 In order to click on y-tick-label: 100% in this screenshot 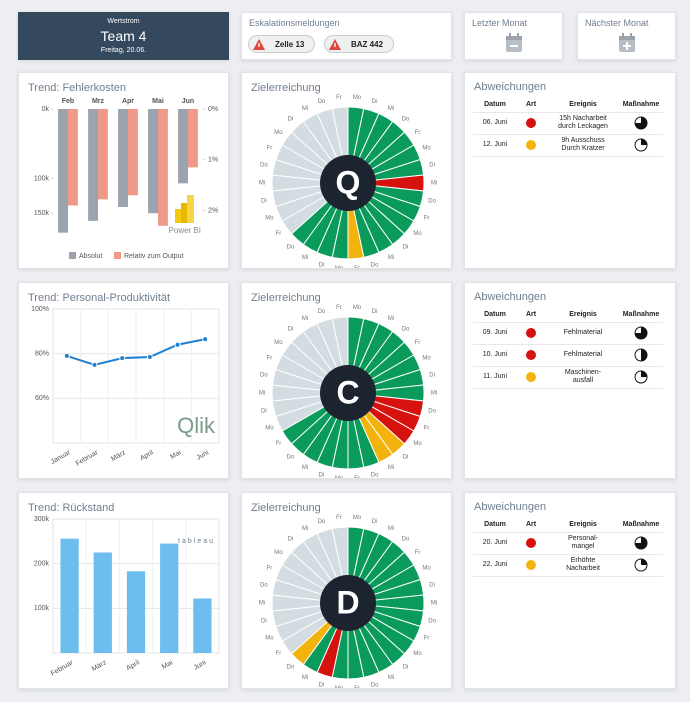, I will do `click(40, 309)`.